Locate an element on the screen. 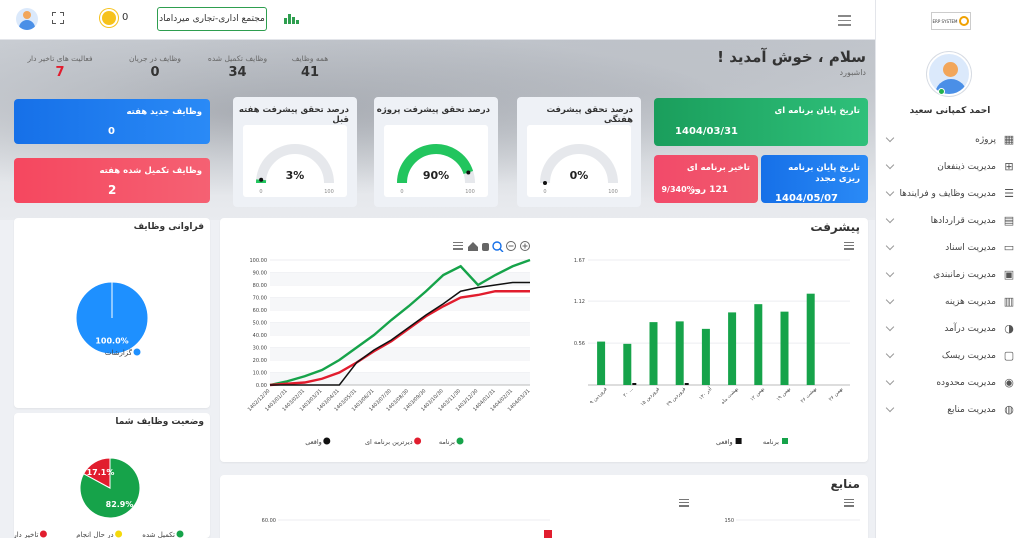  sidebar-item-risk: ▢ مدیریت ریسک is located at coordinates (949, 355).